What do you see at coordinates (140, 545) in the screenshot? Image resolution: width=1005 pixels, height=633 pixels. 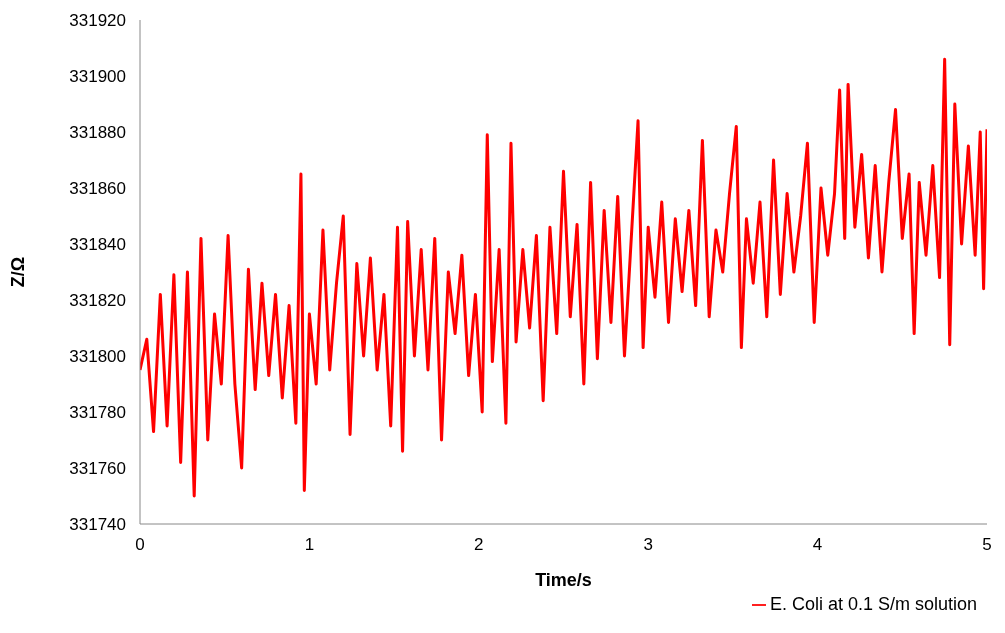 I see `x-tick-label: 0` at bounding box center [140, 545].